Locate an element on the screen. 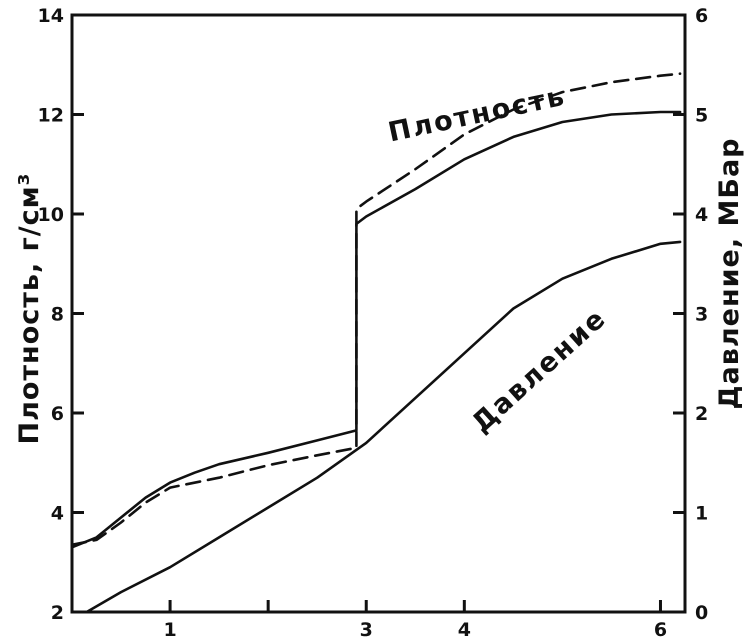 The width and height of the screenshot is (750, 642). right-y-tick-label: 3 is located at coordinates (701, 315).